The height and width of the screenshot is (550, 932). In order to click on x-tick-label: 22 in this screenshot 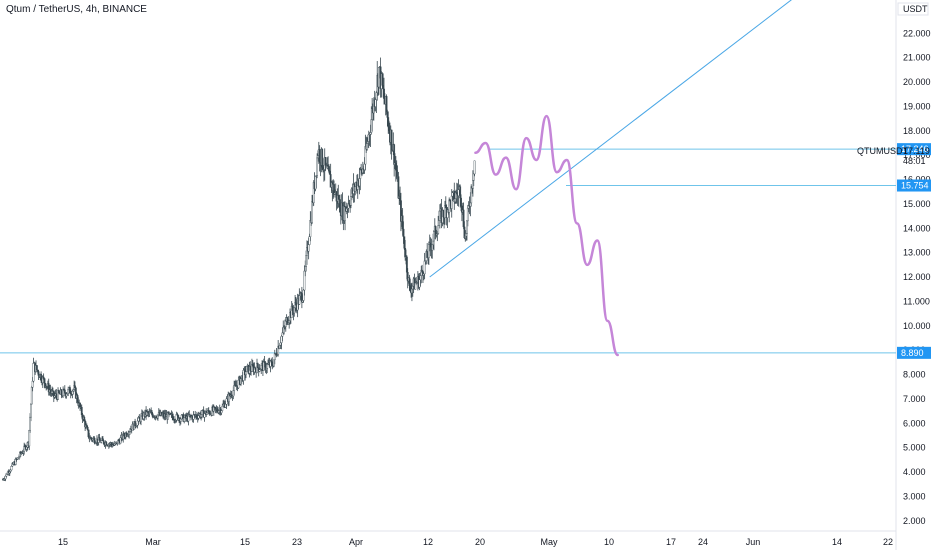, I will do `click(888, 542)`.